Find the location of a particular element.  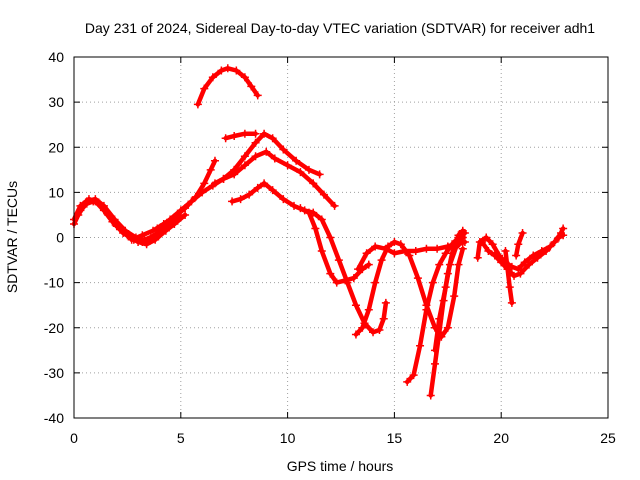

y-tick-label: 40 is located at coordinates (56, 57).